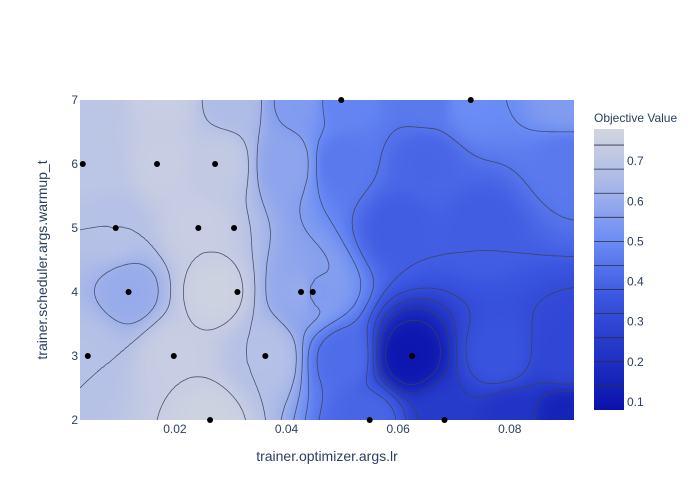 Image resolution: width=700 pixels, height=500 pixels. What do you see at coordinates (635, 241) in the screenshot?
I see `colorbar-tick-label: 0.5` at bounding box center [635, 241].